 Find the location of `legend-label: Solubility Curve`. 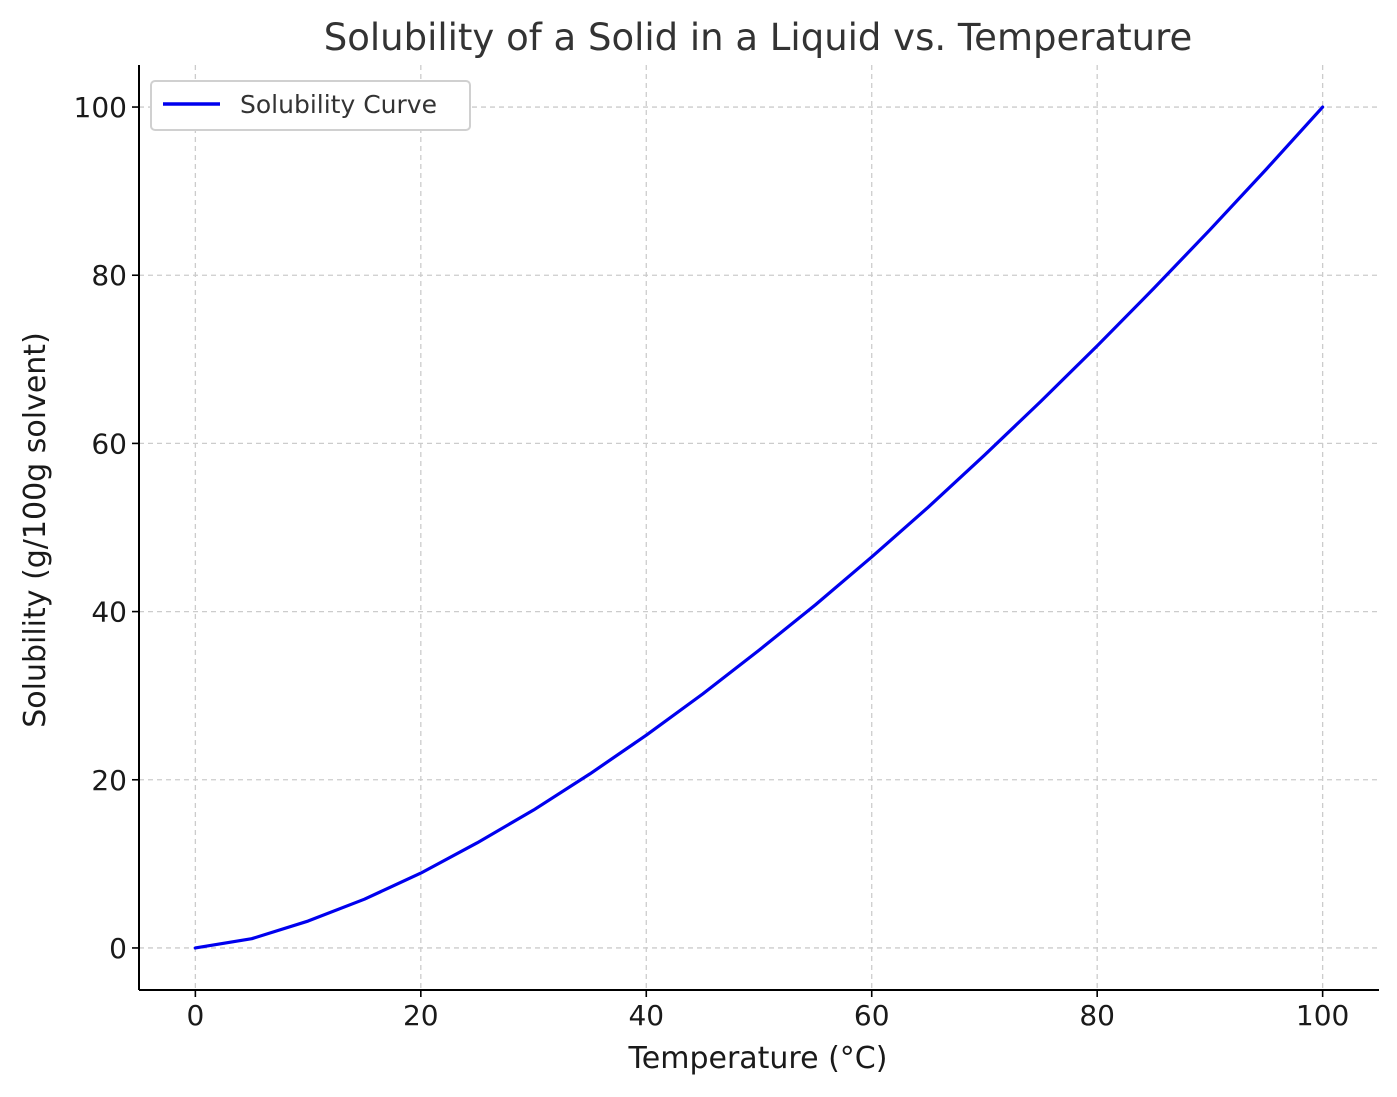

legend-label: Solubility Curve is located at coordinates (338, 104).